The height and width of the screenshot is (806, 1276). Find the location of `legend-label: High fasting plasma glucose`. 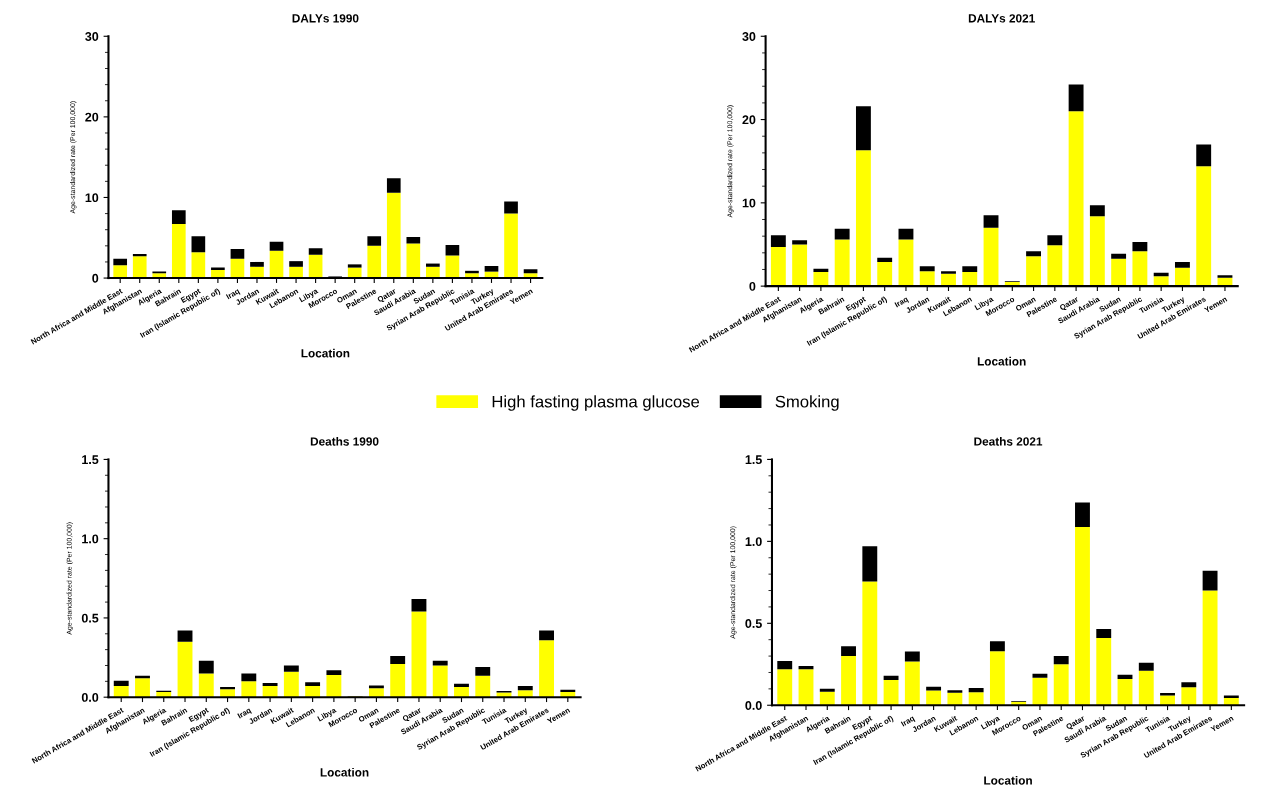

legend-label: High fasting plasma glucose is located at coordinates (596, 403).